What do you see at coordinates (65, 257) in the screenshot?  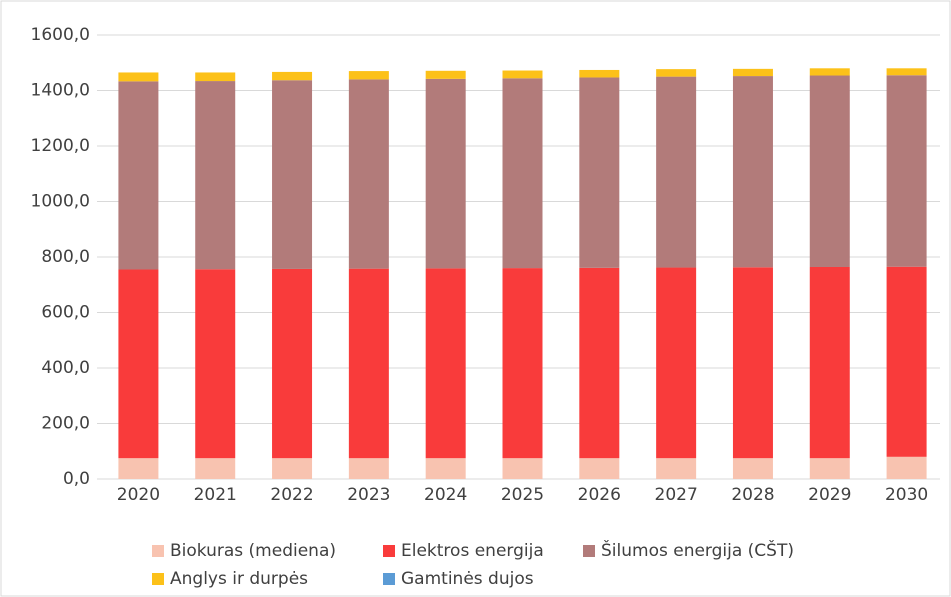 I see `y-tick-label: 800,0` at bounding box center [65, 257].